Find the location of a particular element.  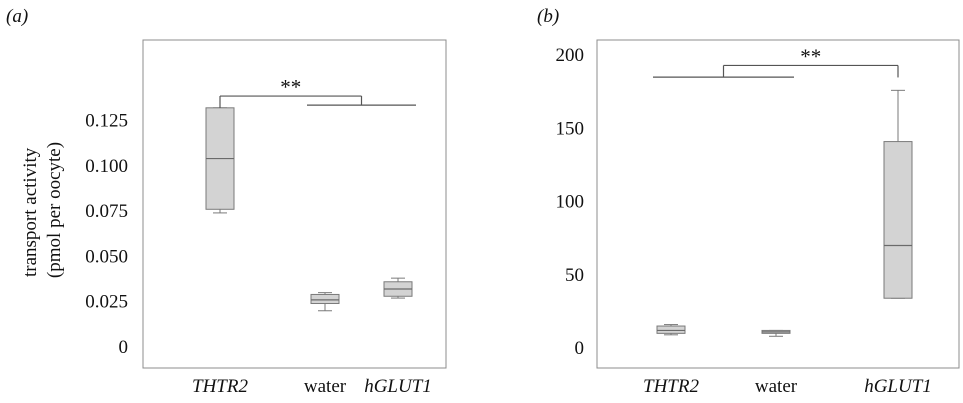

significance-b: ** is located at coordinates (776, 61).